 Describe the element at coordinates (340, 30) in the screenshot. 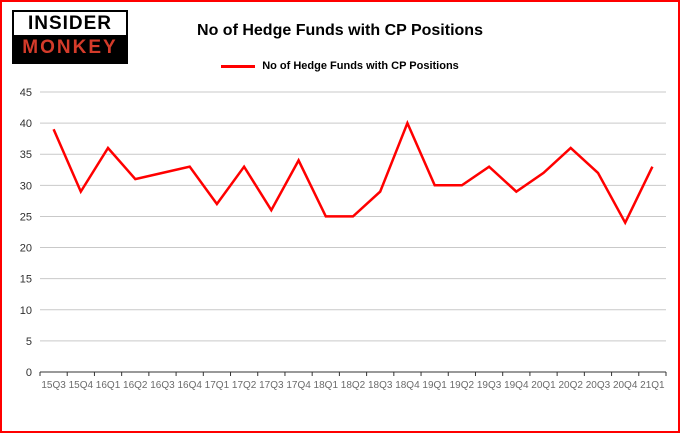

I see `page-title: No of Hedge Funds with CP Positions` at that location.